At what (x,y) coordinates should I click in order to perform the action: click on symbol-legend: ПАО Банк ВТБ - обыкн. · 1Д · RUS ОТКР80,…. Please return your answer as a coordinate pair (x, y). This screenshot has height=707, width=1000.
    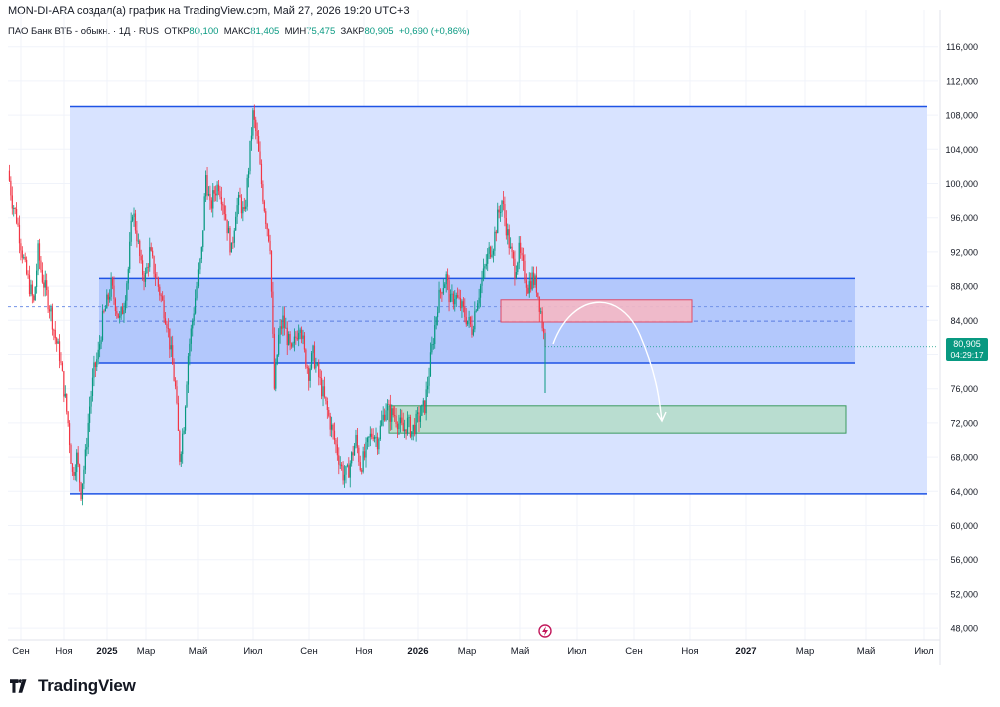
    Looking at the image, I should click on (239, 31).